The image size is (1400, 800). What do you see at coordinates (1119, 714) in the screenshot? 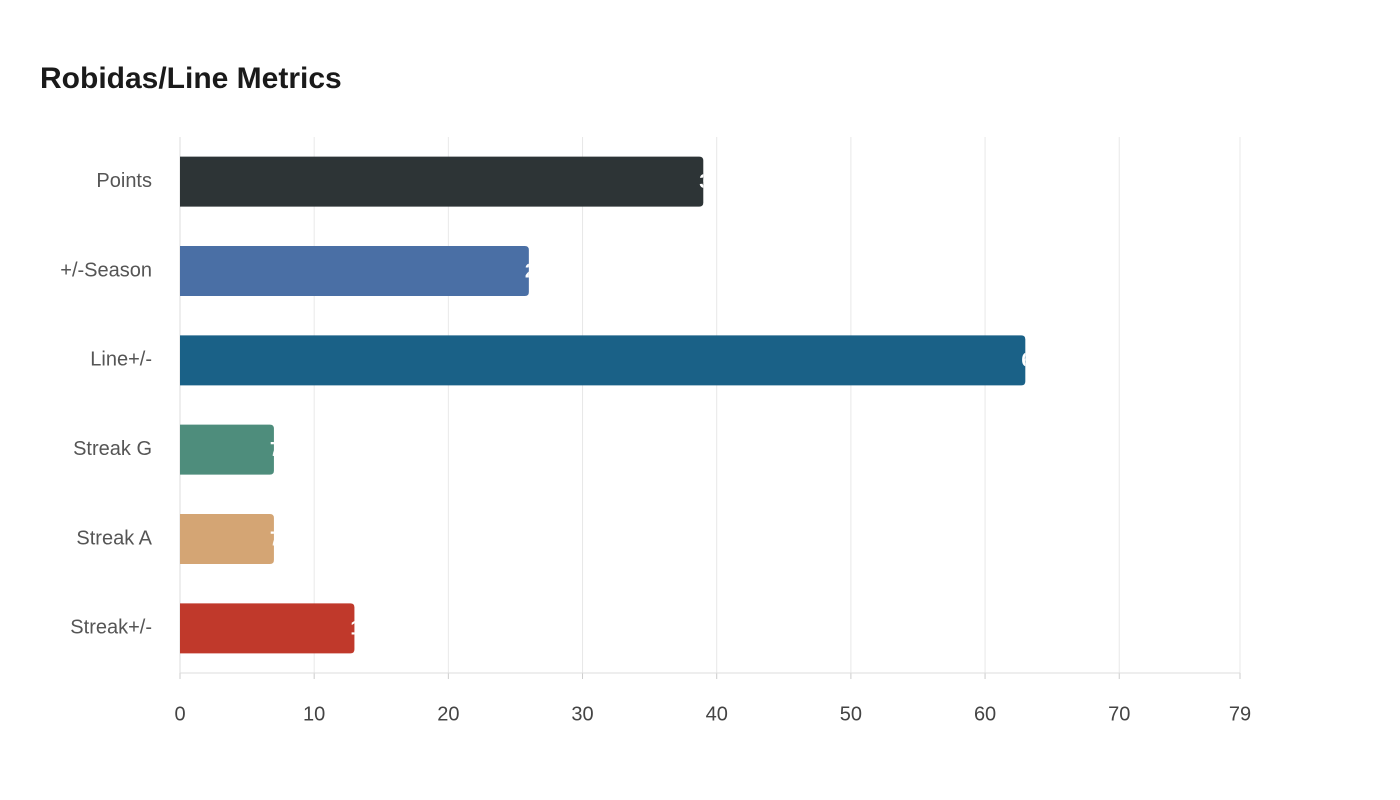
I see `x-tick-label: 70` at bounding box center [1119, 714].